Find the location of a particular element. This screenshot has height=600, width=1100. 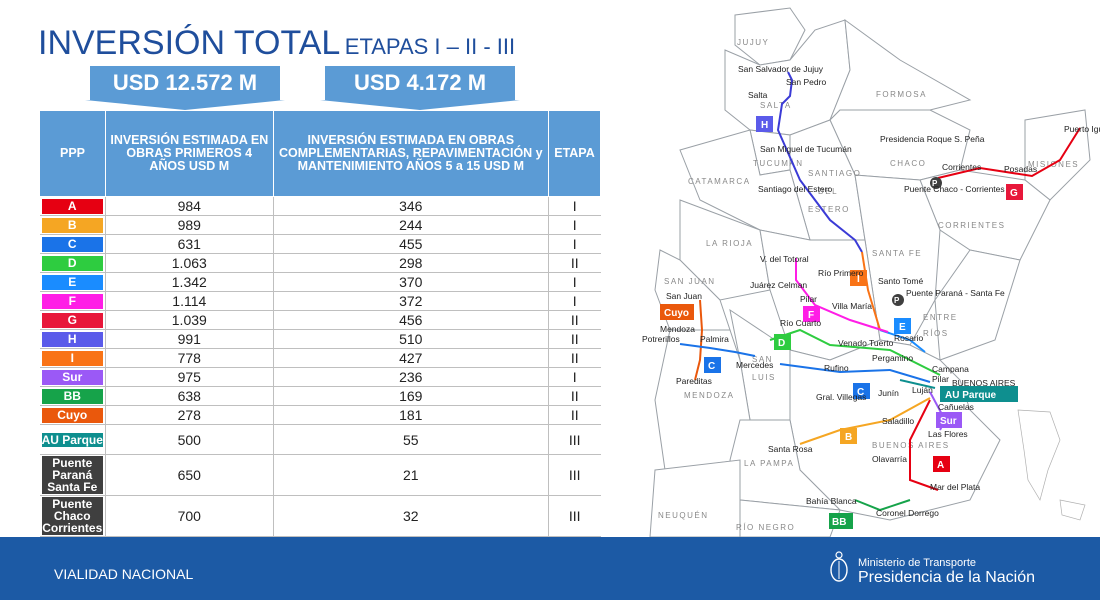

cell-complementarias: 372 is located at coordinates (410, 301).